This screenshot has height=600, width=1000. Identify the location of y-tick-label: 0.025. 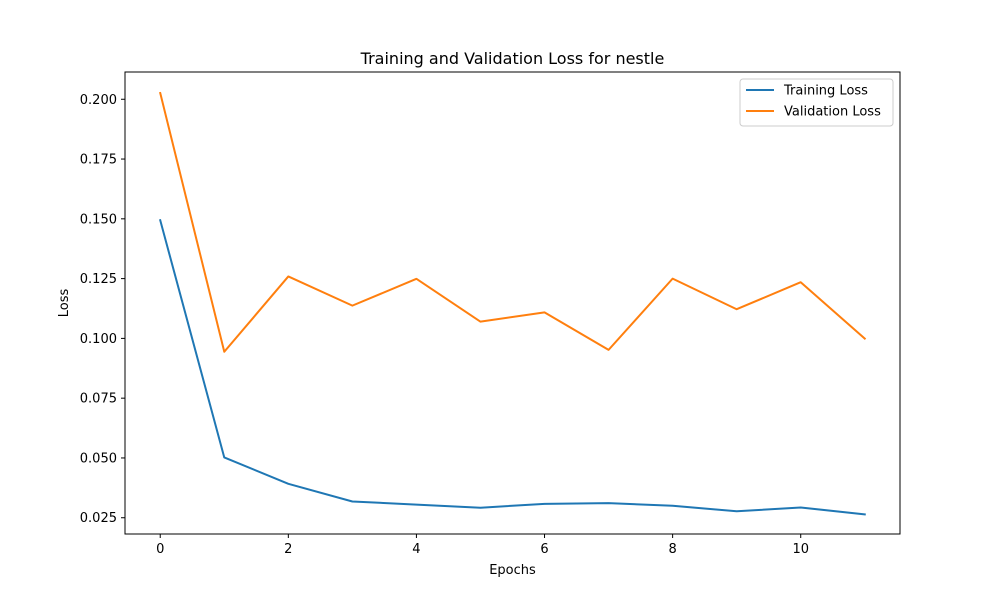
(98, 518).